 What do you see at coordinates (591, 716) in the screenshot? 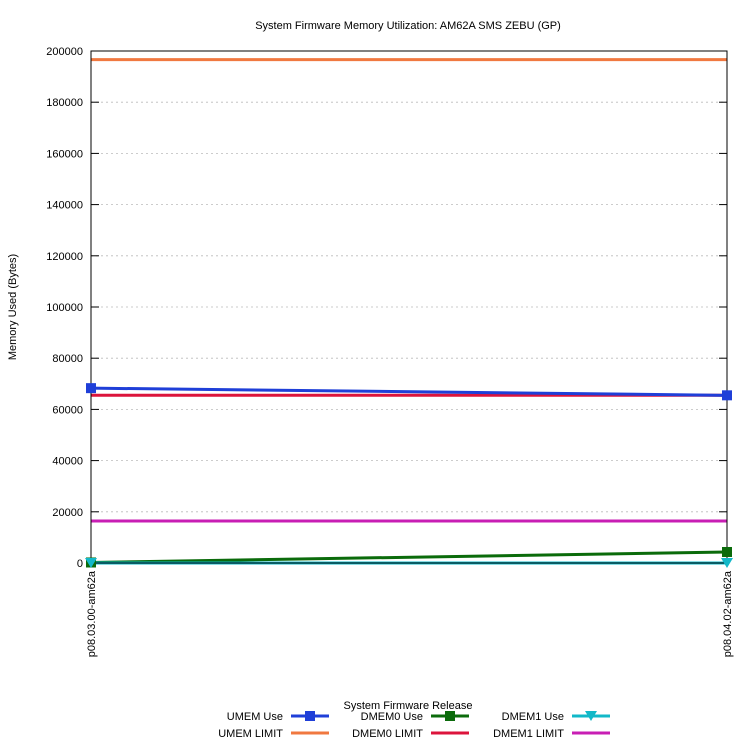
I see `legend-marker-dmem1-use` at bounding box center [591, 716].